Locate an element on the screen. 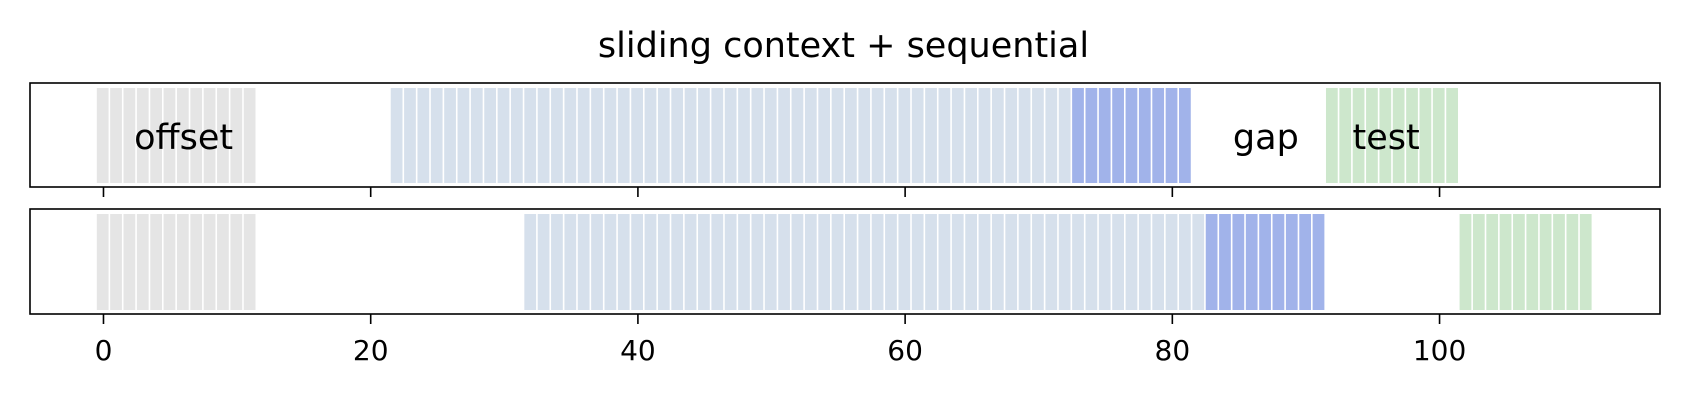 Image resolution: width=1687 pixels, height=406 pixels. x-tick-label: 80 is located at coordinates (1173, 350).